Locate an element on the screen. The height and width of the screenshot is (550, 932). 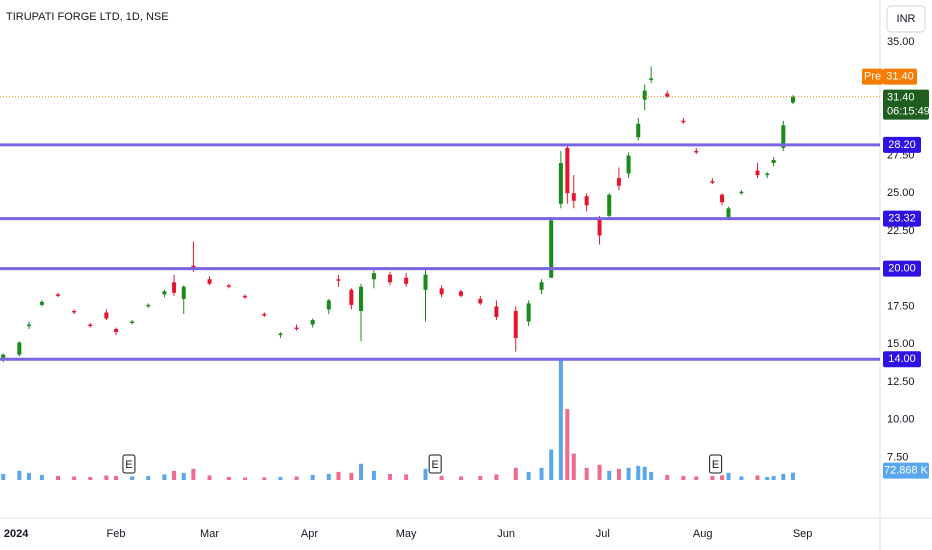
x-tick-label: May is located at coordinates (406, 534).